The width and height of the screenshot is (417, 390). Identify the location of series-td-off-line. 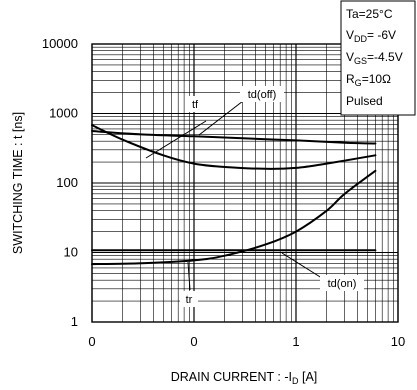
(234, 147).